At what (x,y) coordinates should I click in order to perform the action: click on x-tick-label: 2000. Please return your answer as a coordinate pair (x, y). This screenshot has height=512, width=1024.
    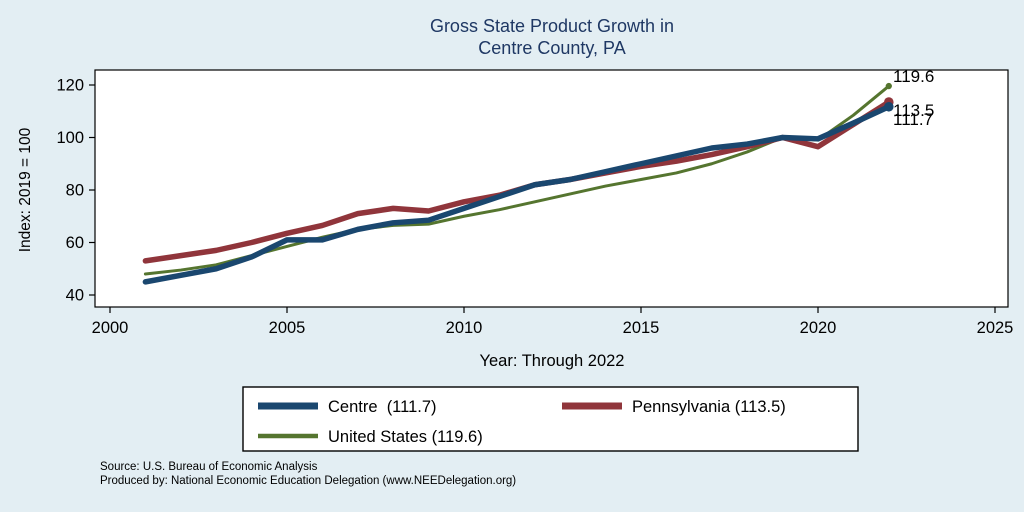
    Looking at the image, I should click on (110, 328).